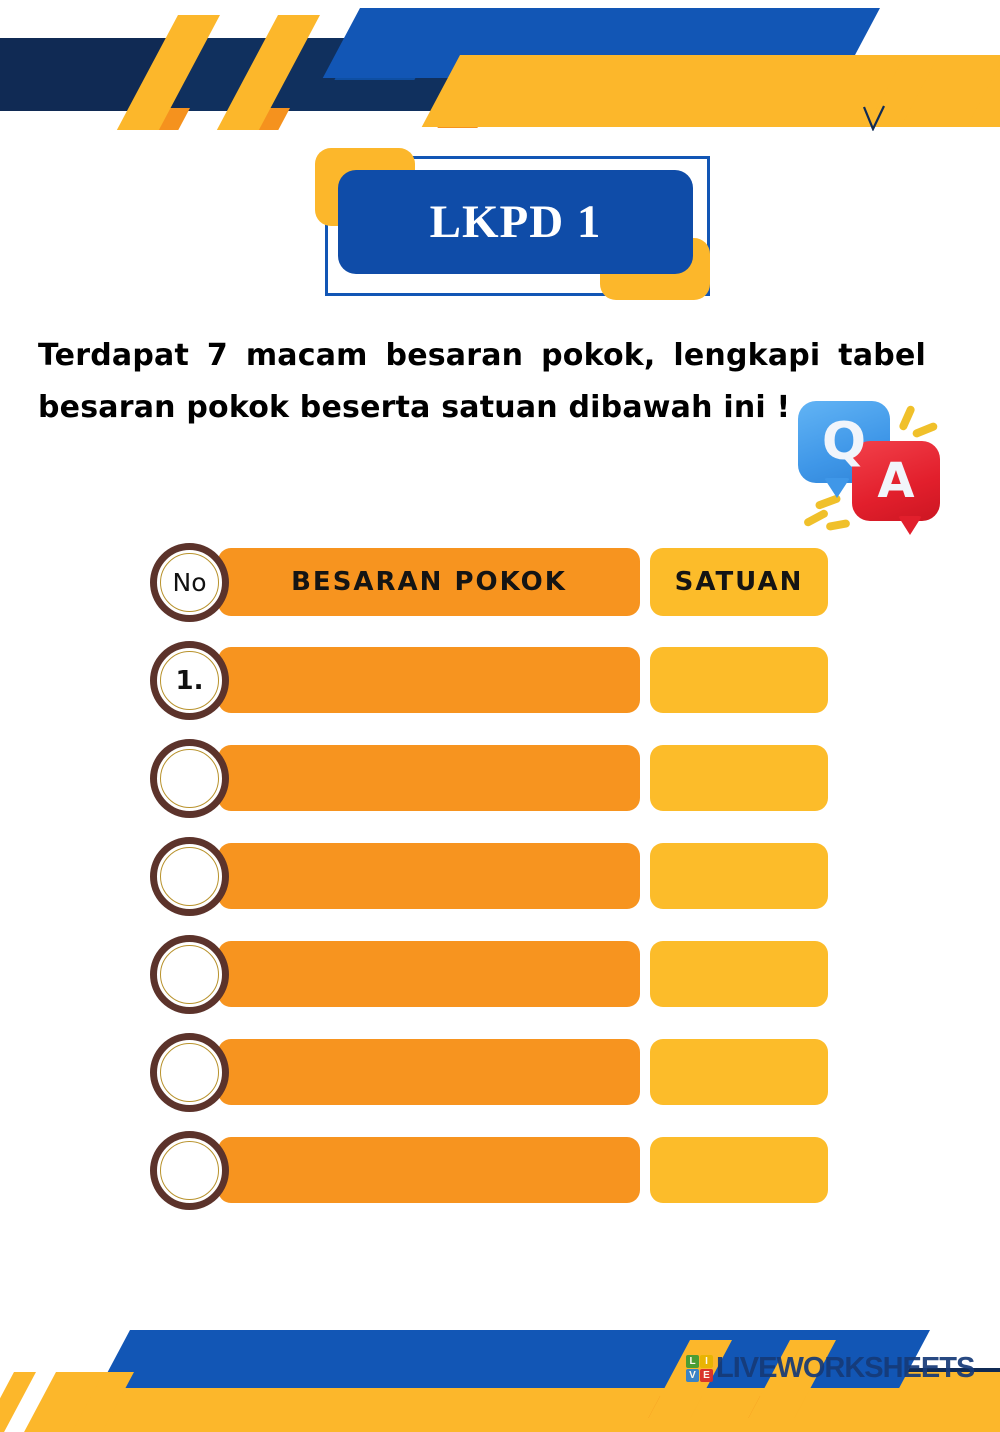 Image resolution: width=1000 pixels, height=1432 pixels. Describe the element at coordinates (844, 442) in the screenshot. I see `question-letter: Q` at that location.